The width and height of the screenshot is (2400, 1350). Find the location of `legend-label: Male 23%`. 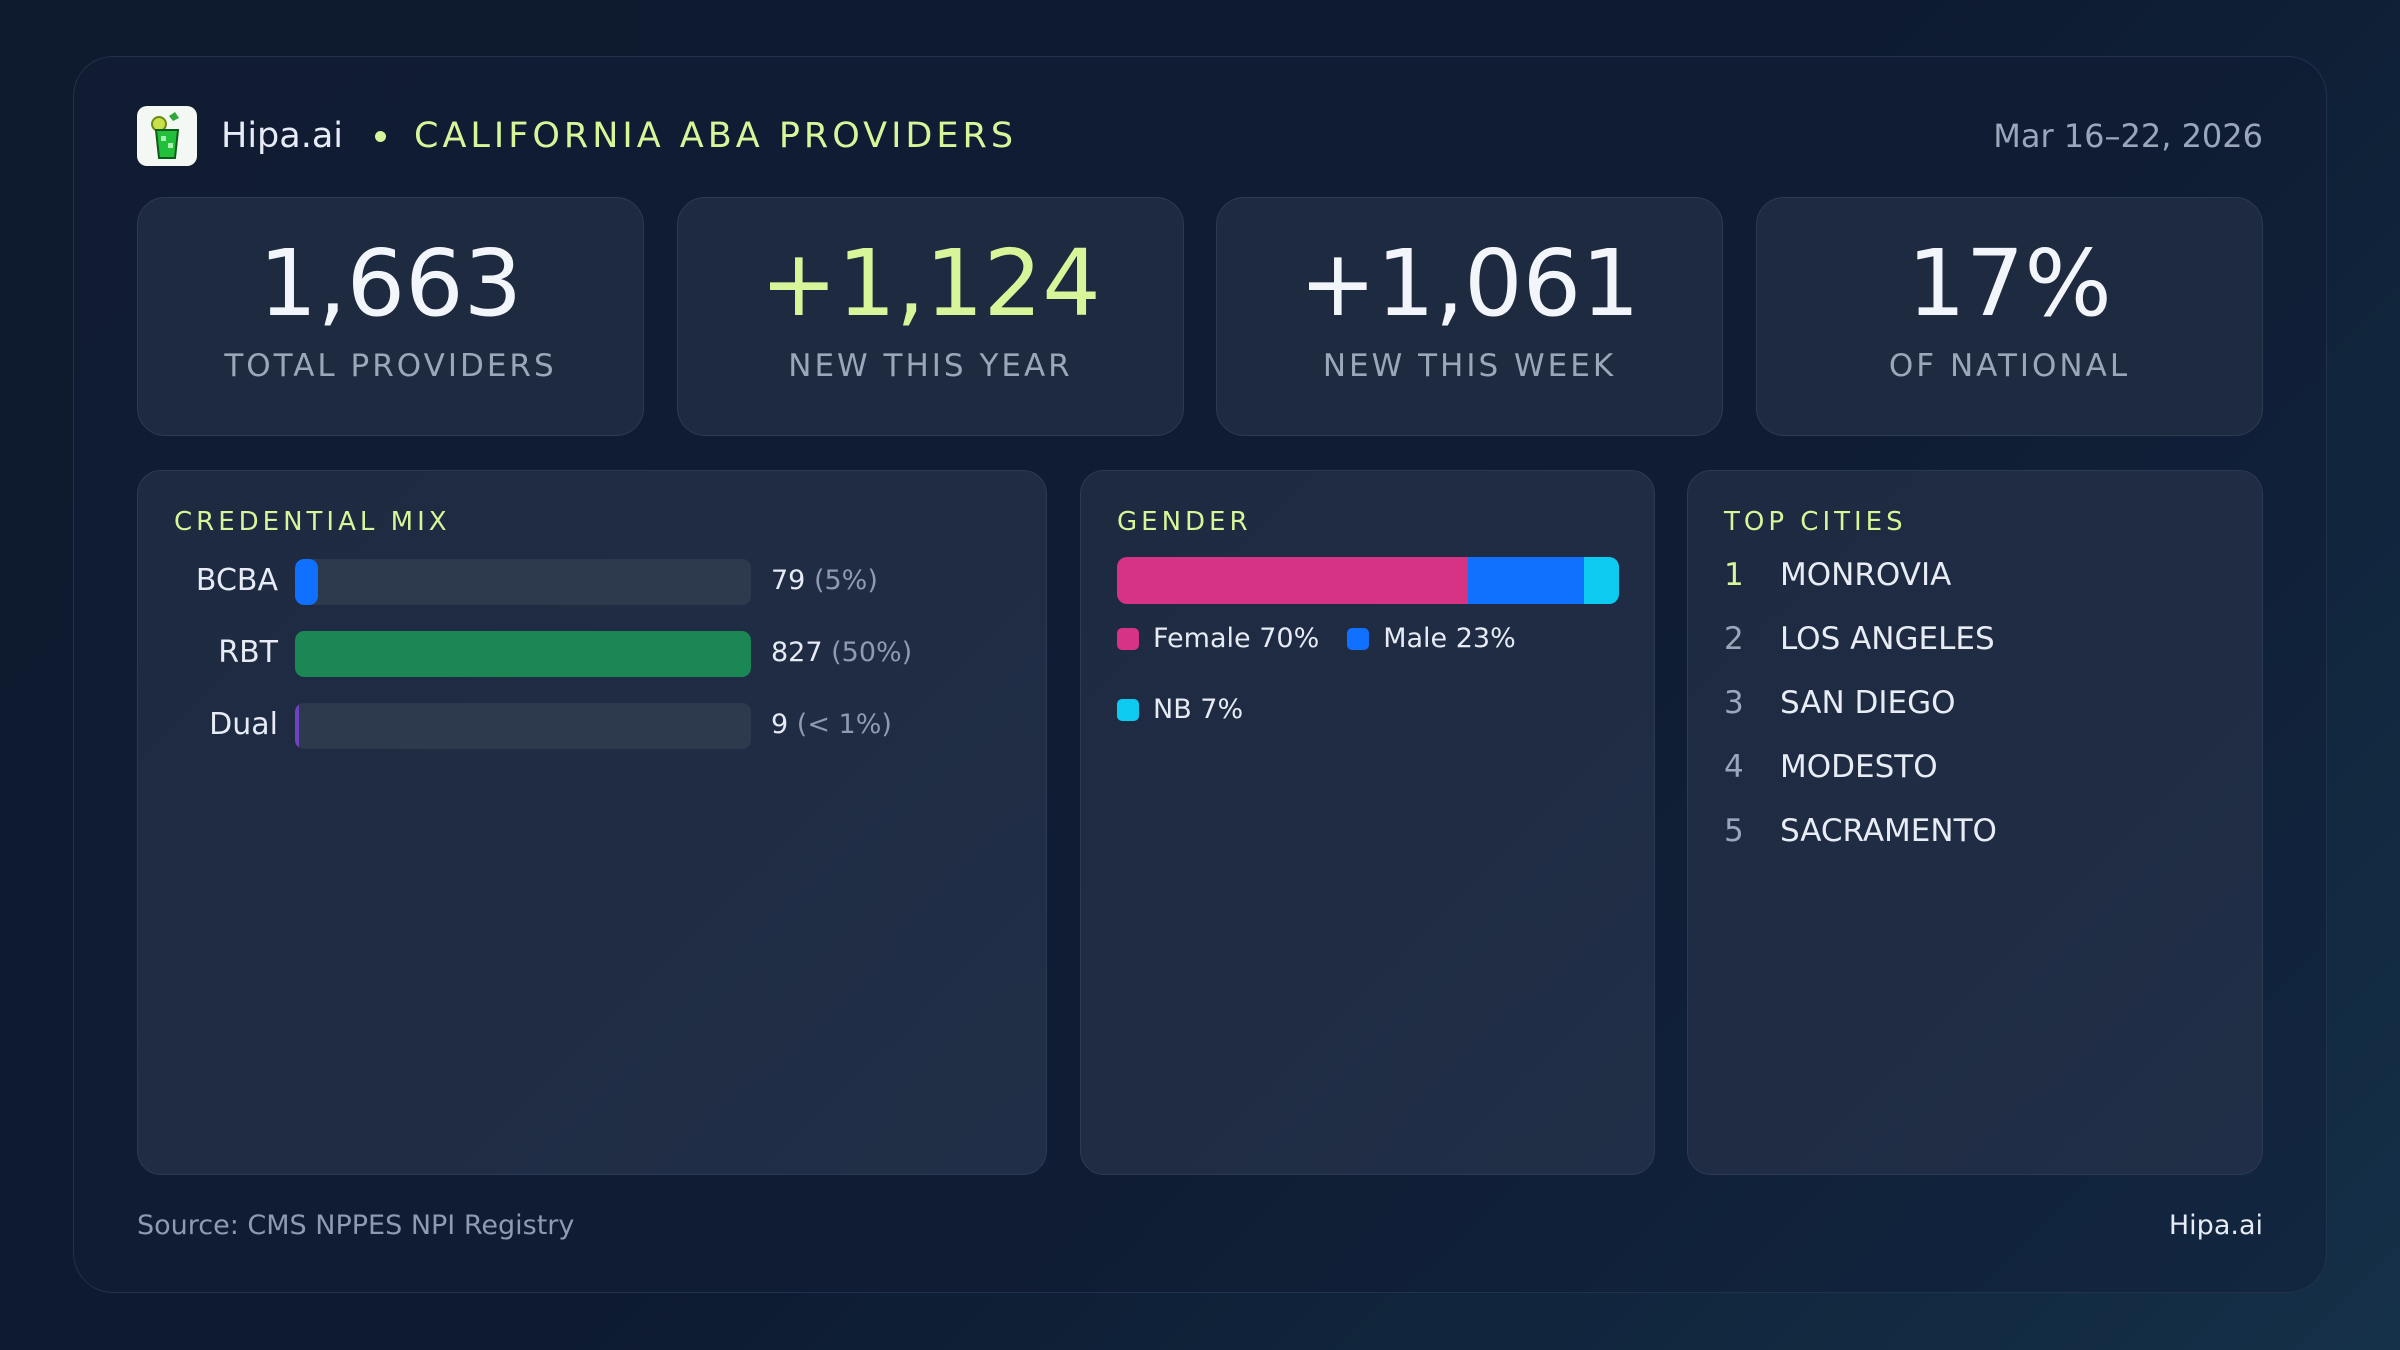

legend-label: Male 23% is located at coordinates (1449, 638).